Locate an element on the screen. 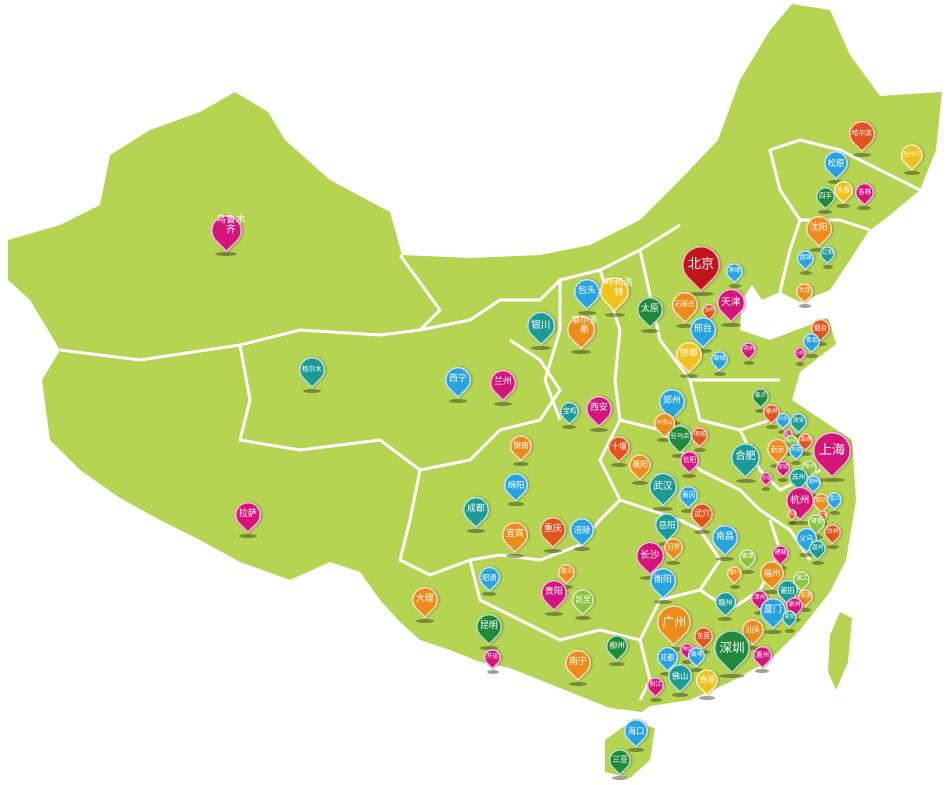  city-pin: 牡丹江 is located at coordinates (912, 155).